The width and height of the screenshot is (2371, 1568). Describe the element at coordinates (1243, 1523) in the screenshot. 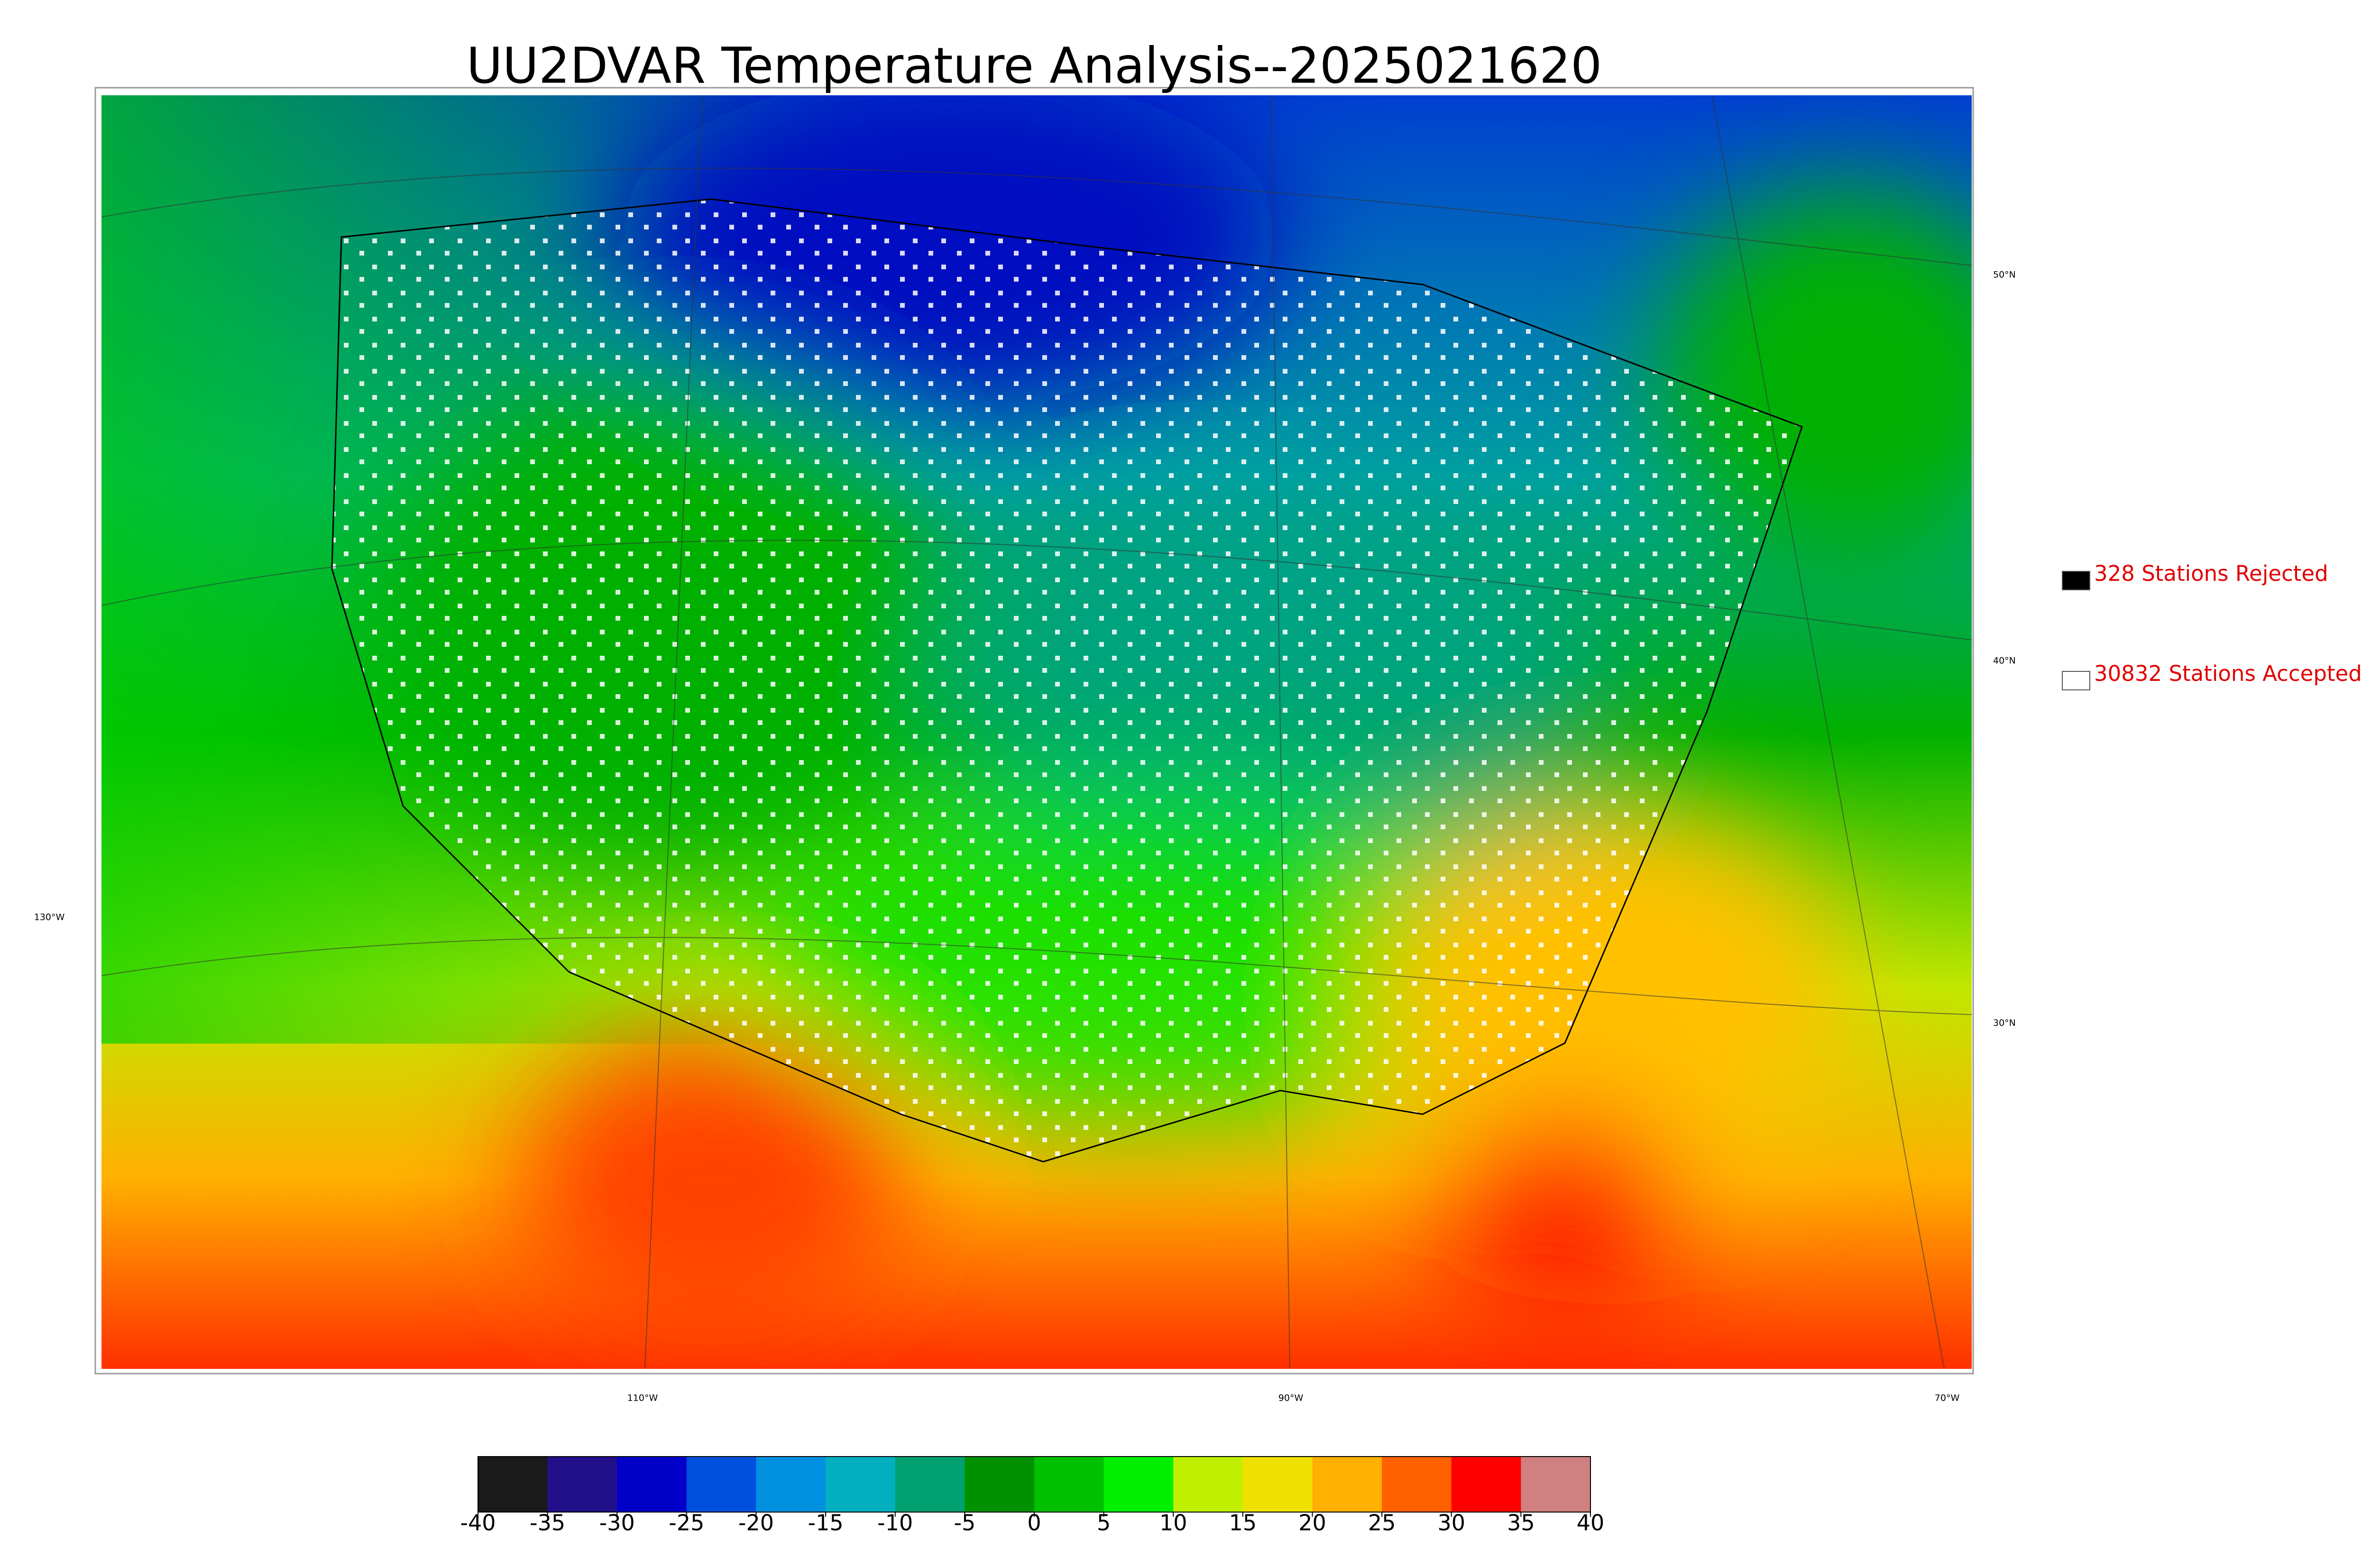

I see `colorbar-tick-label: 15` at that location.